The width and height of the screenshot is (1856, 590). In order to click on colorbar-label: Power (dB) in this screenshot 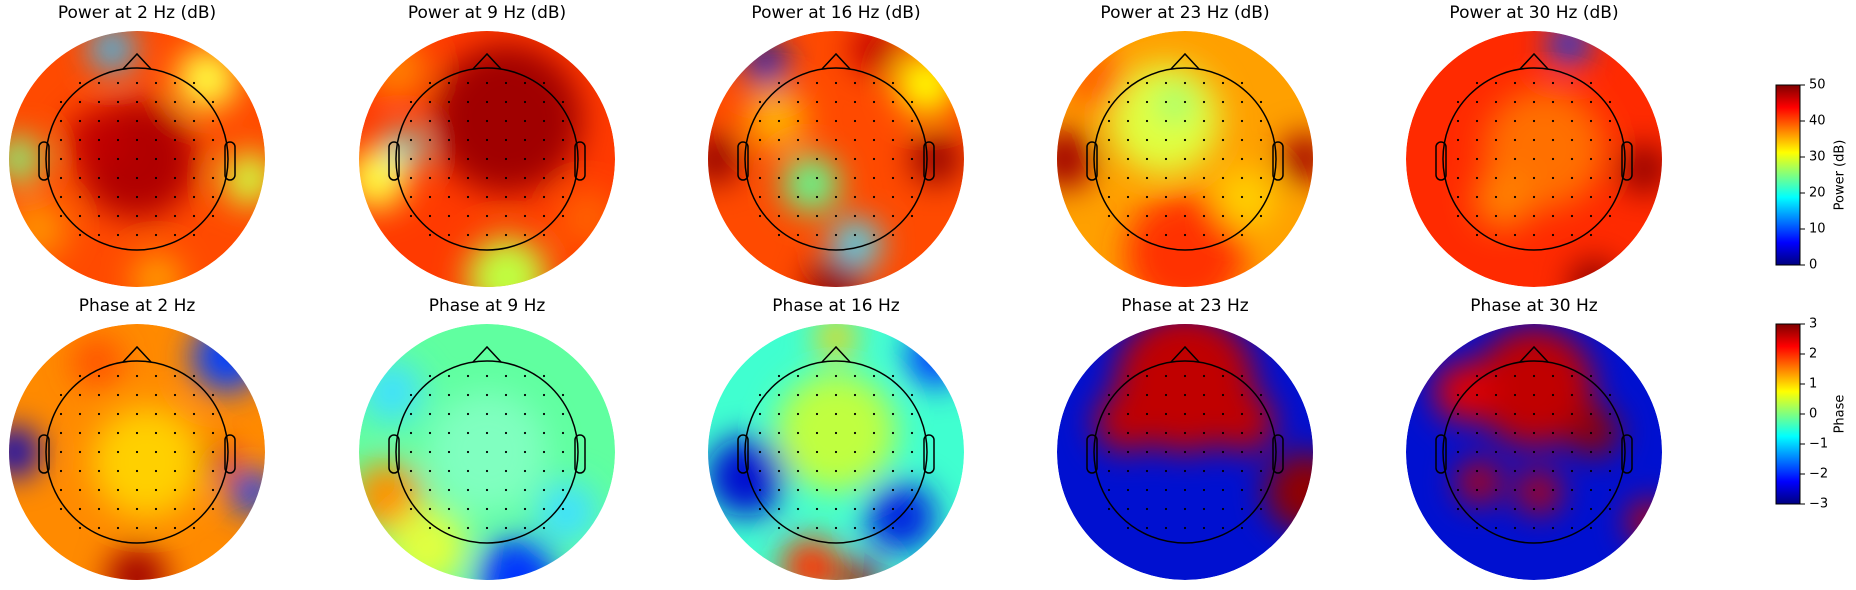, I will do `click(1840, 175)`.